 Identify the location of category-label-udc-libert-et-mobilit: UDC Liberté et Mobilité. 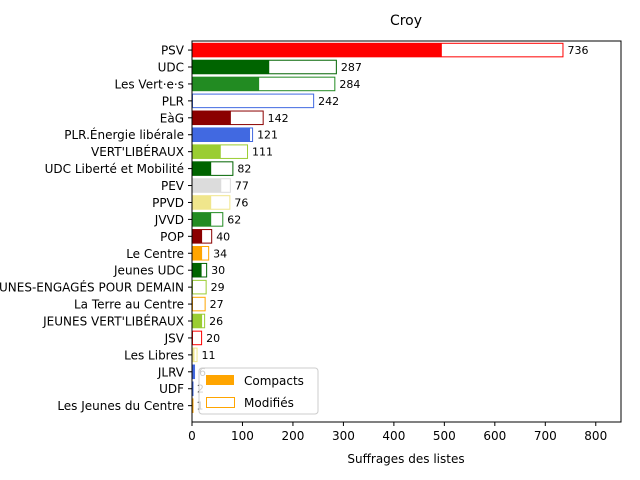
(114, 169).